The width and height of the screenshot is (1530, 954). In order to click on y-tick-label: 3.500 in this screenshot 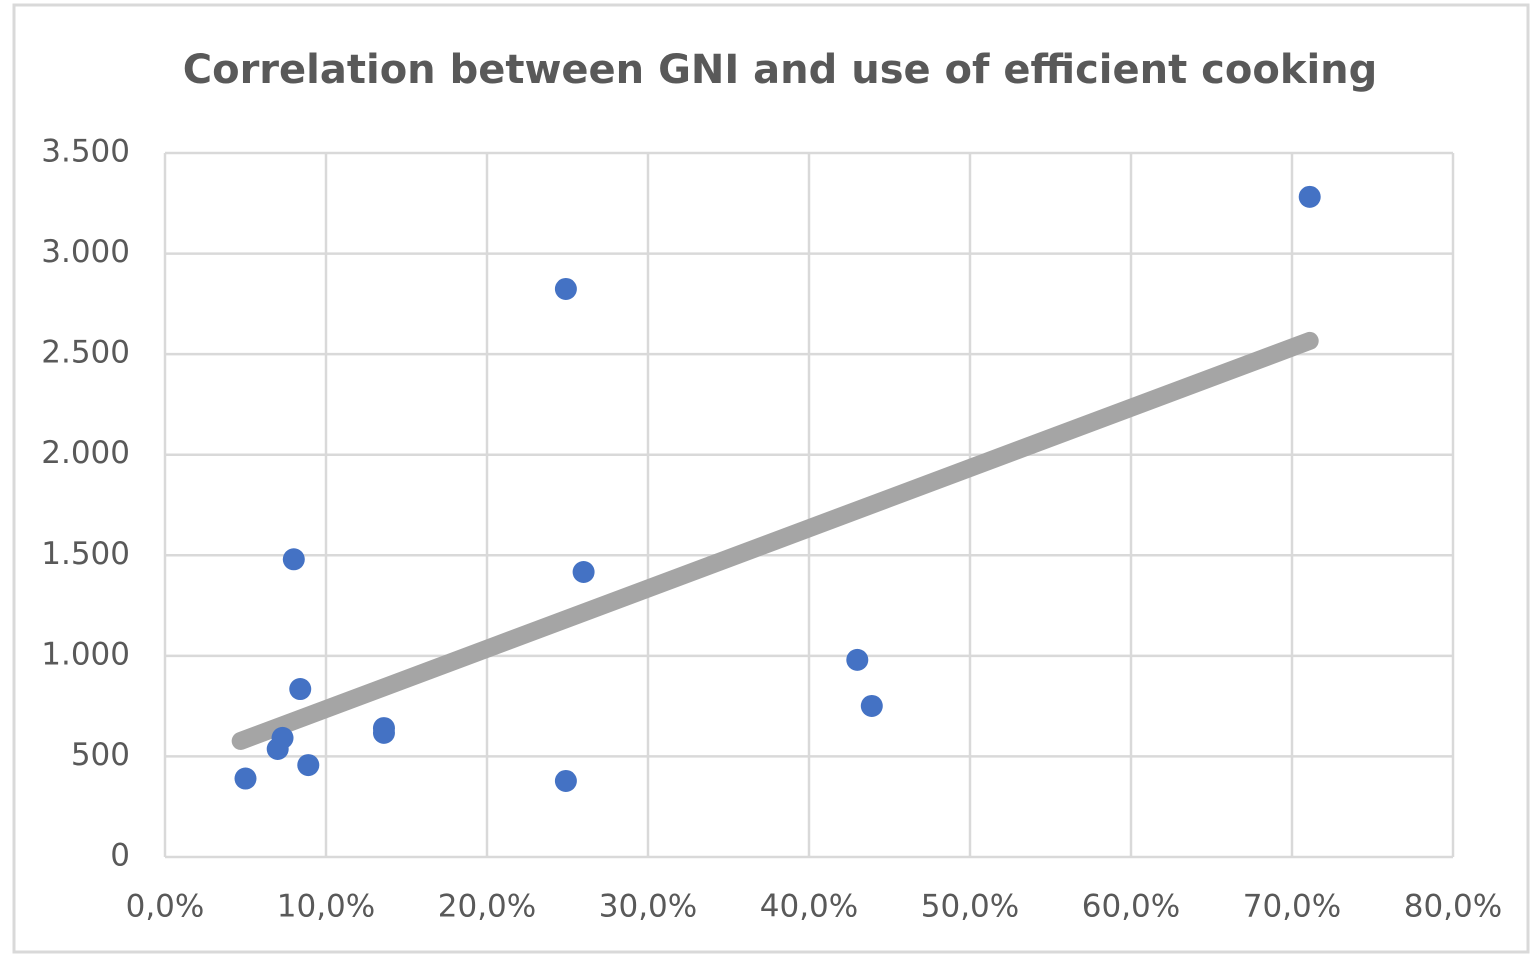, I will do `click(85, 152)`.